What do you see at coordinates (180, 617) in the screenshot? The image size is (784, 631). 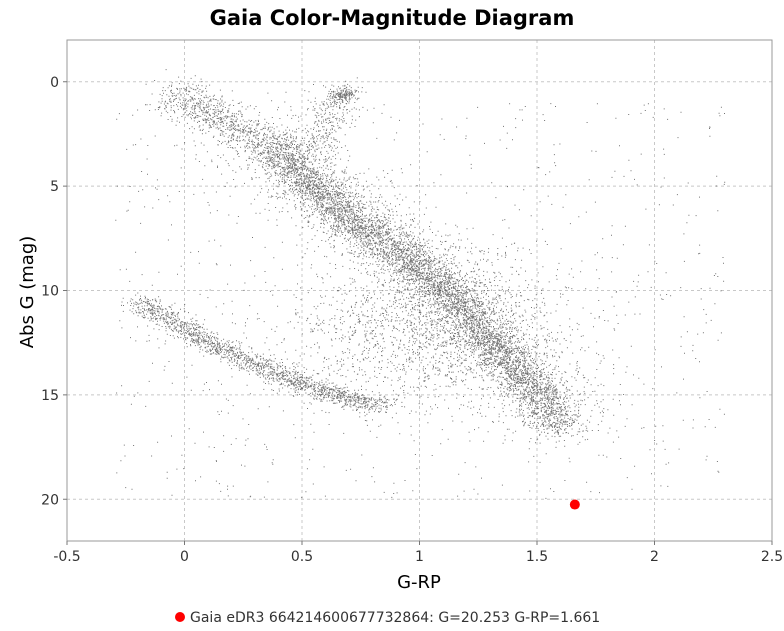 I see `legend-marker` at bounding box center [180, 617].